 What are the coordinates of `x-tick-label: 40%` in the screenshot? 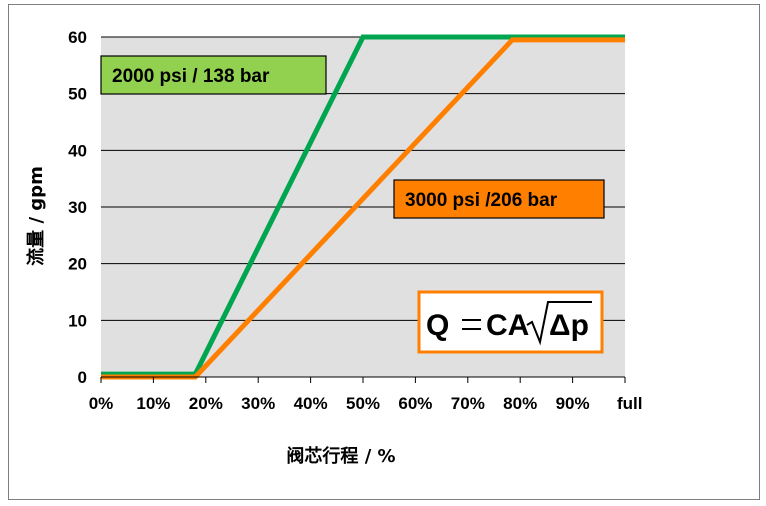 It's located at (311, 403).